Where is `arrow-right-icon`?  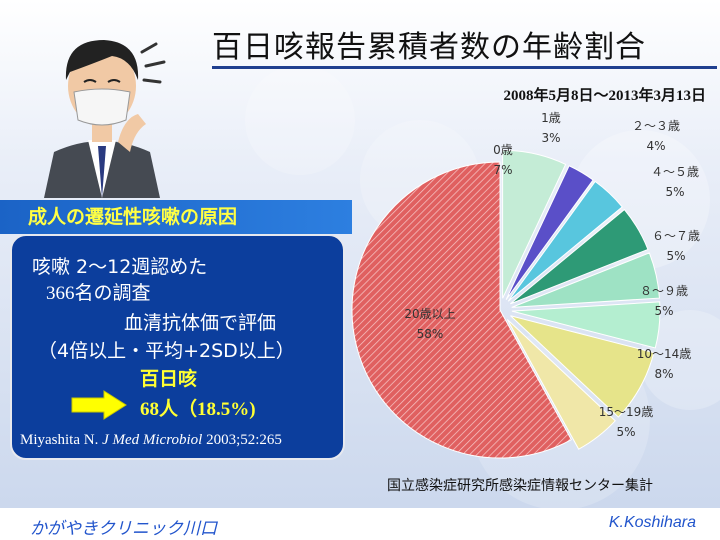 arrow-right-icon is located at coordinates (99, 405).